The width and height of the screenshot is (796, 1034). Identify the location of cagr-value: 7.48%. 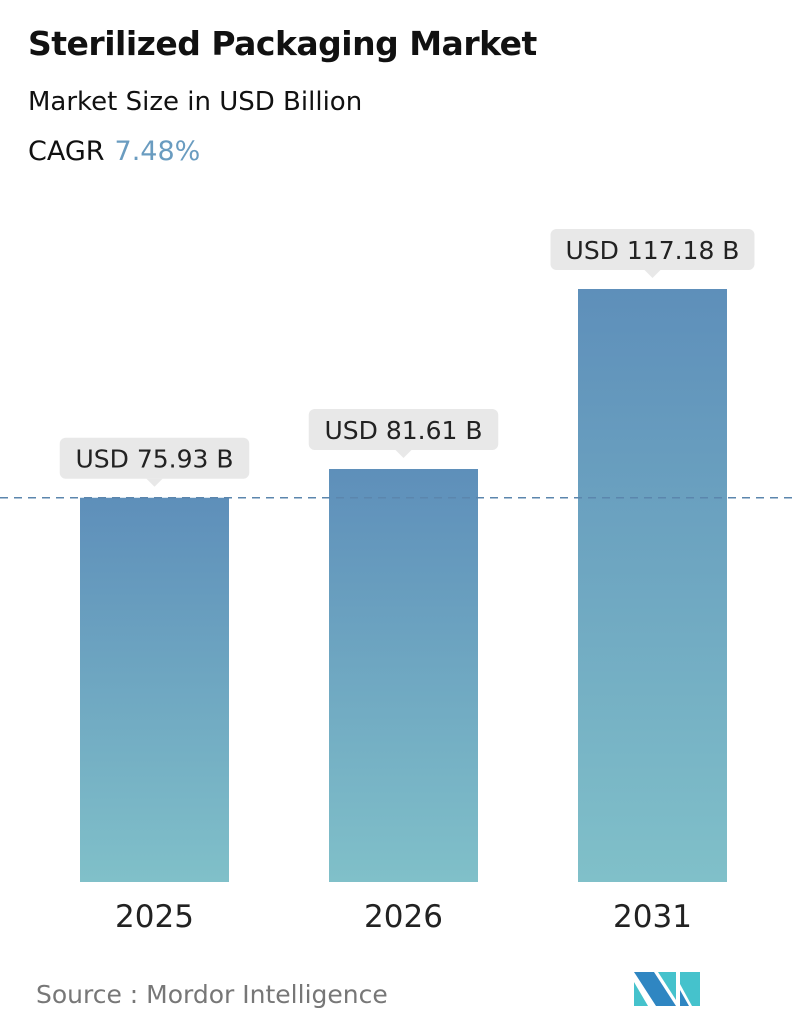
(157, 151).